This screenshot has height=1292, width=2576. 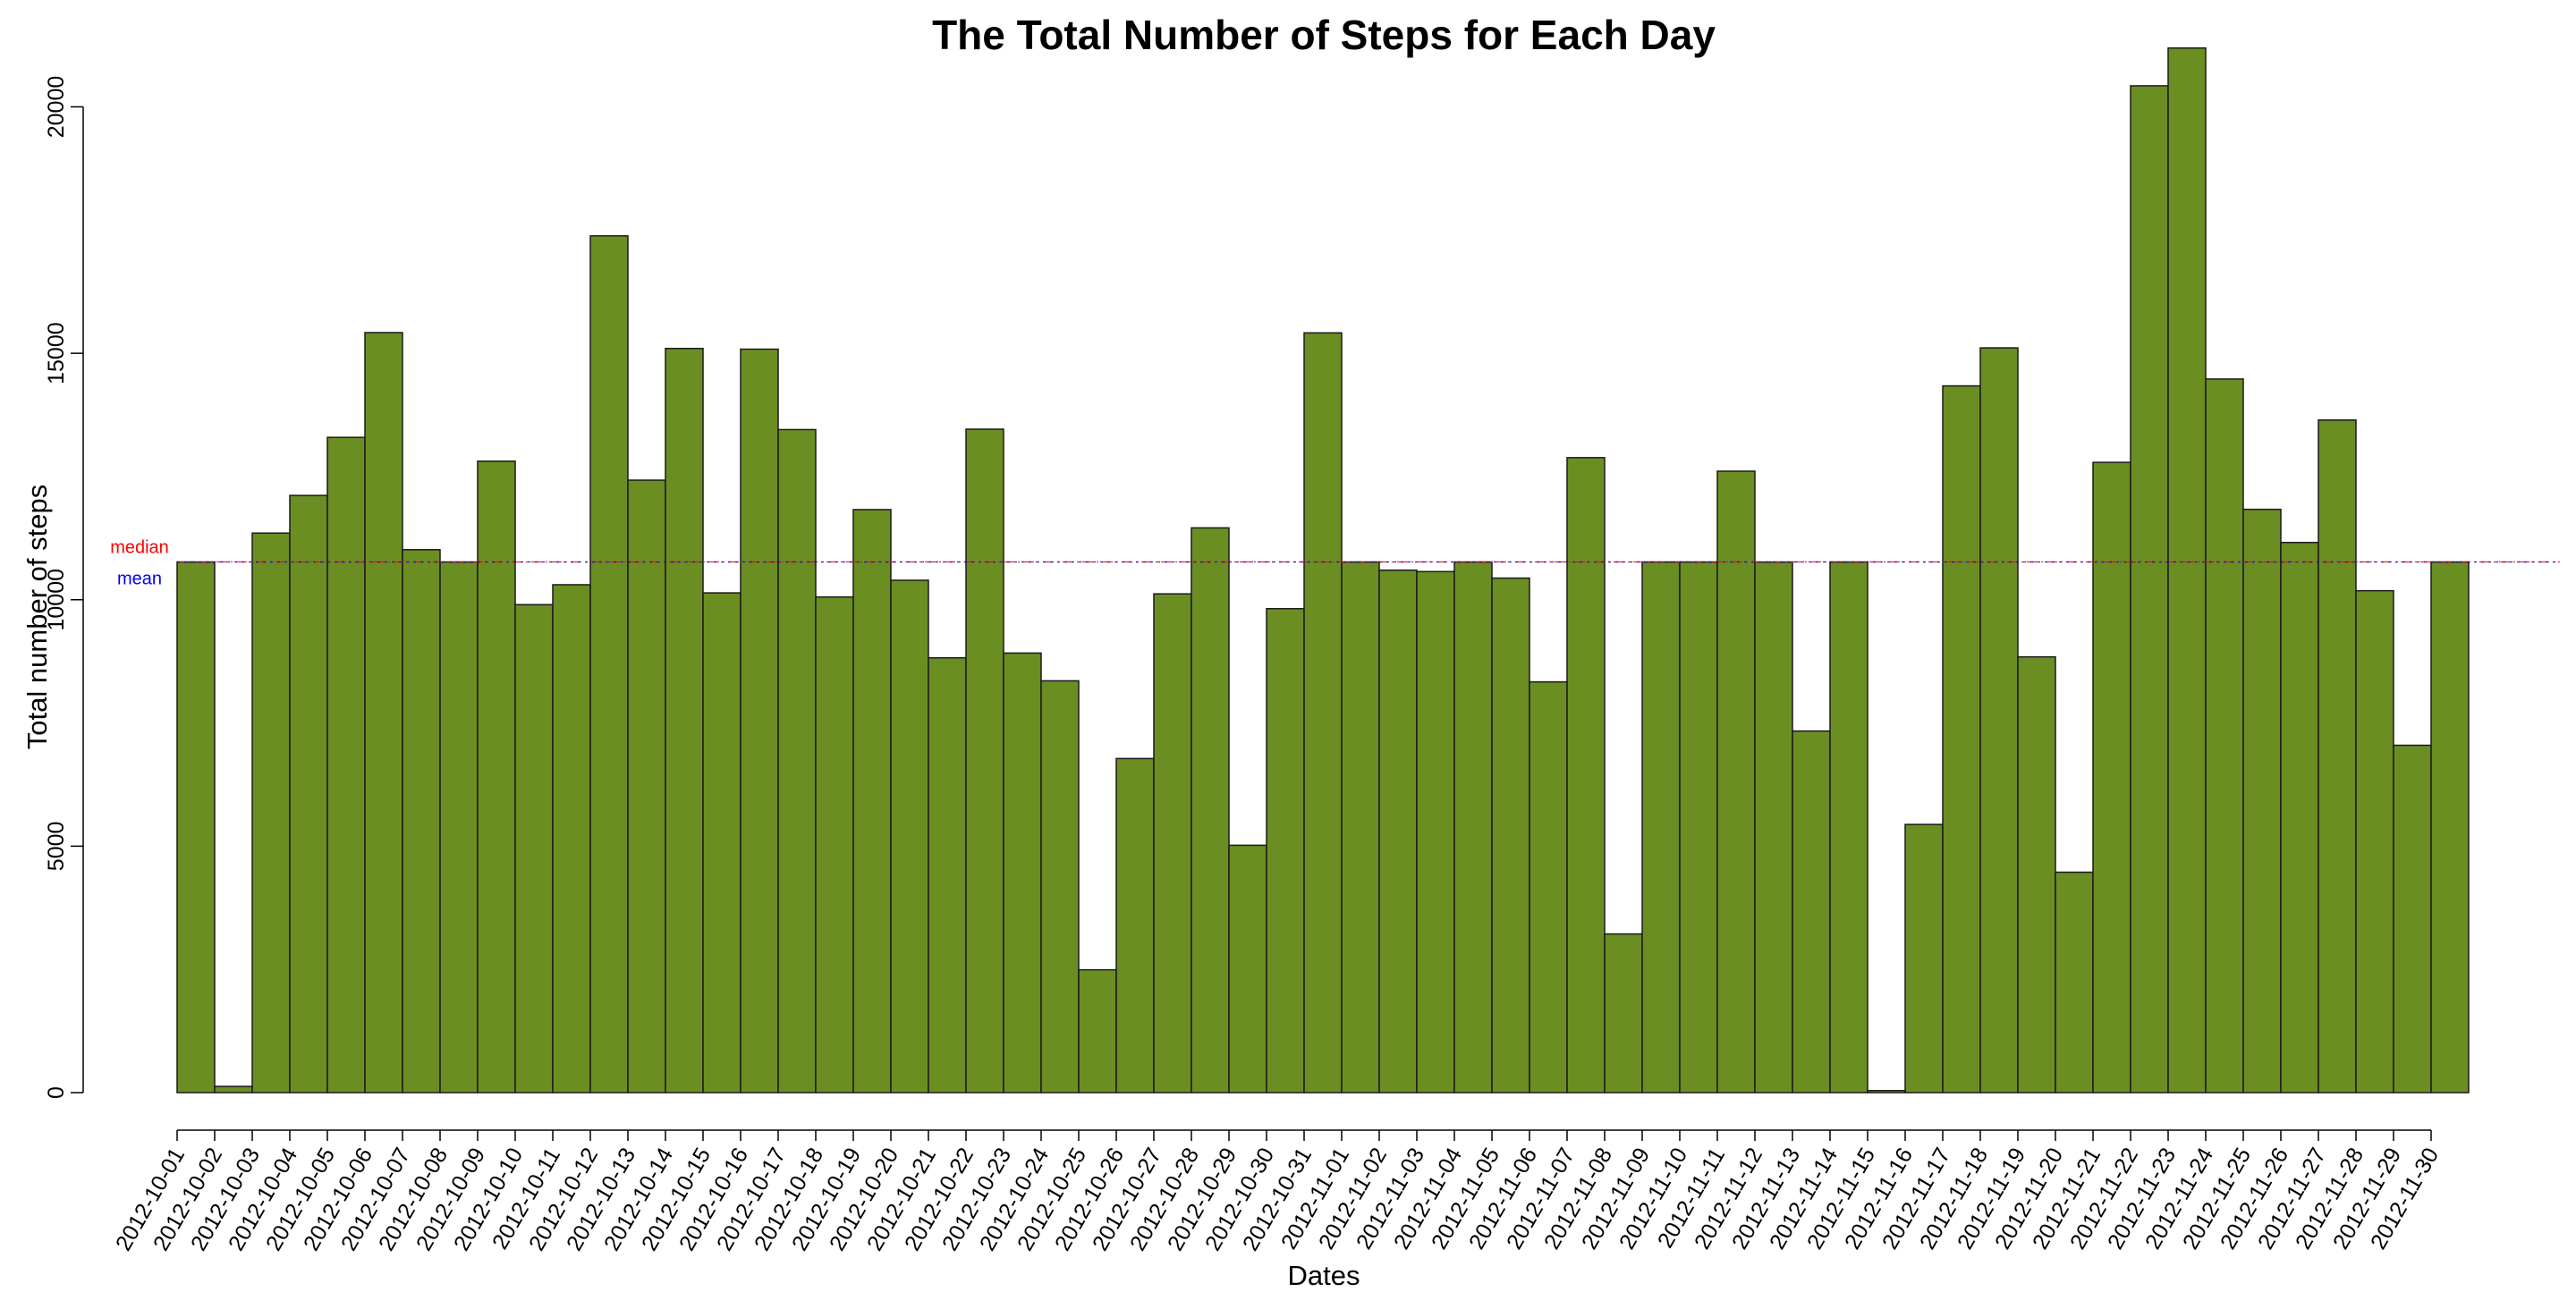 I want to click on mean-label: mean, so click(x=139, y=579).